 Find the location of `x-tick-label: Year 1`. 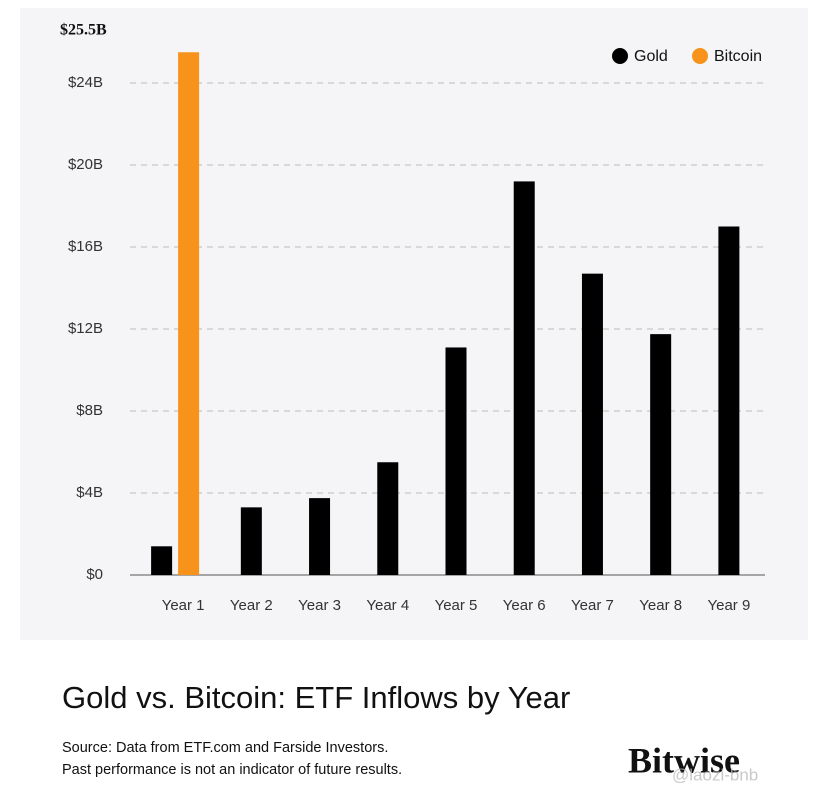

x-tick-label: Year 1 is located at coordinates (183, 605).